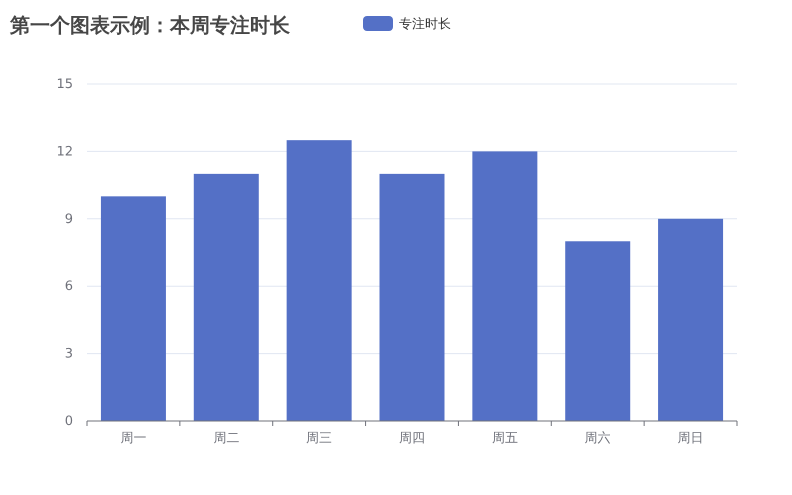 The height and width of the screenshot is (495, 792). Describe the element at coordinates (425, 24) in the screenshot. I see `legend-label: 专注时长` at that location.